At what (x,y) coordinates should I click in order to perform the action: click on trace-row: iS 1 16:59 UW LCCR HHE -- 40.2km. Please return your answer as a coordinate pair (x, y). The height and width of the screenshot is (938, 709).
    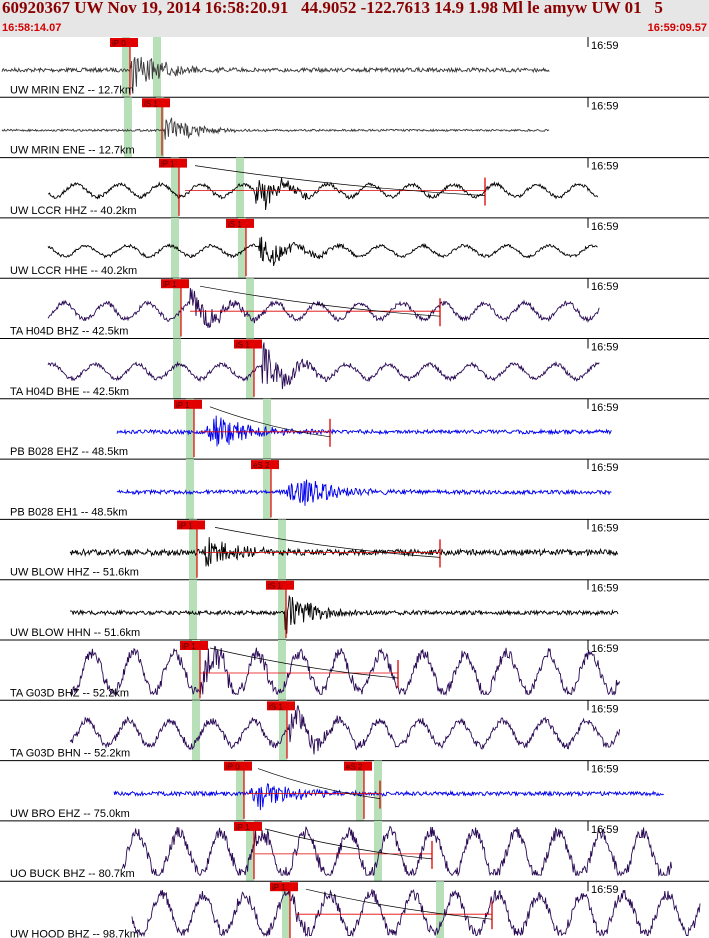
    Looking at the image, I should click on (354, 248).